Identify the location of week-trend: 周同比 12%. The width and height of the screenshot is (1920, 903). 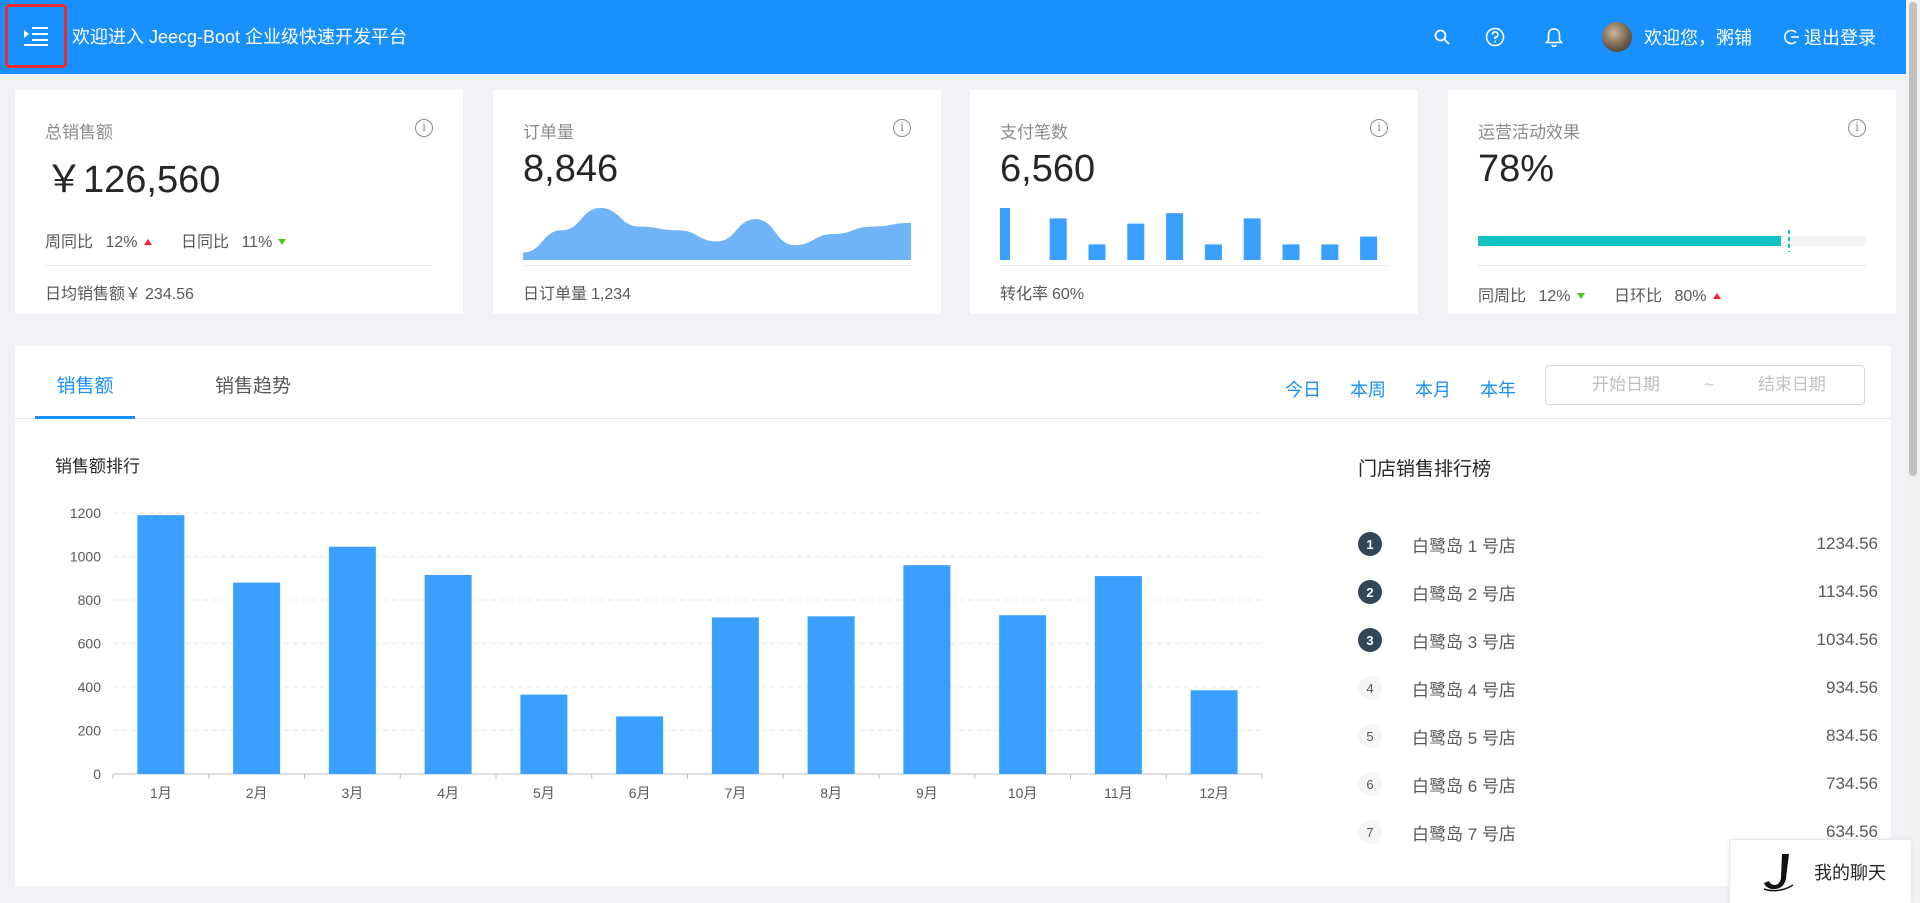
(98, 240).